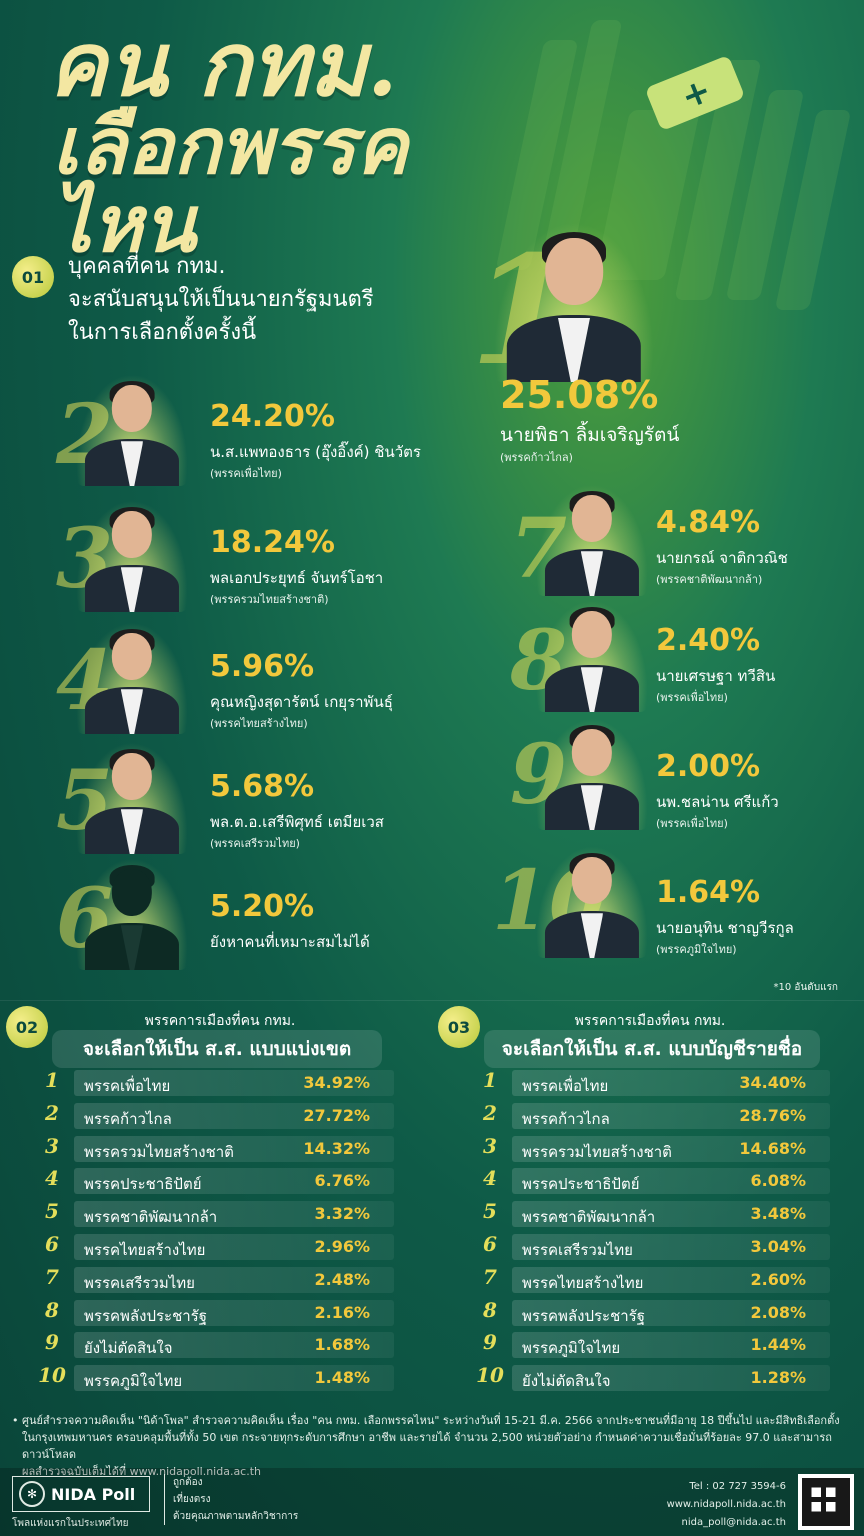 The height and width of the screenshot is (1536, 864). What do you see at coordinates (290, 942) in the screenshot?
I see `candidate-name: ยังหาคนที่เหมาะสมไม่ได้` at bounding box center [290, 942].